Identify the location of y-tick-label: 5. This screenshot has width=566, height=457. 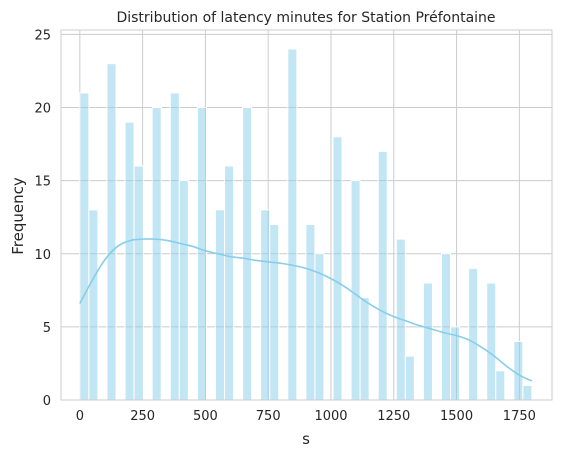
(47, 328).